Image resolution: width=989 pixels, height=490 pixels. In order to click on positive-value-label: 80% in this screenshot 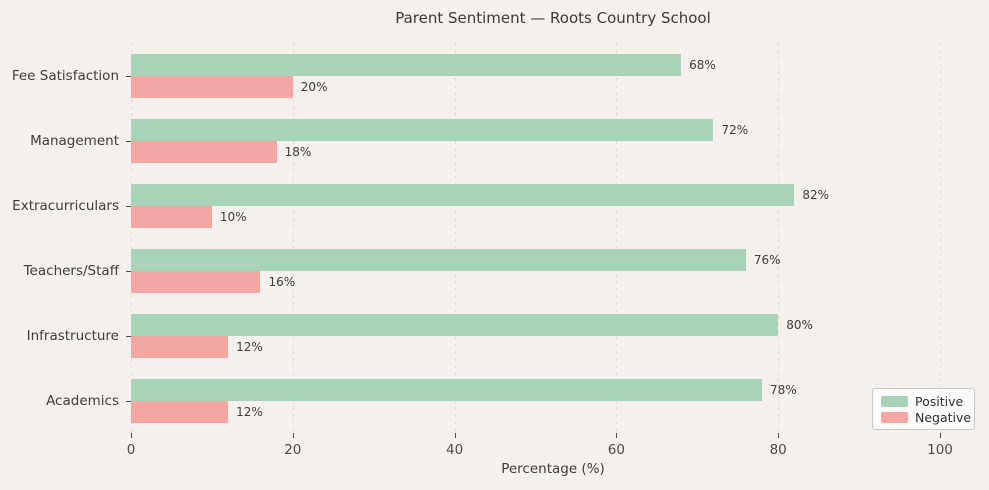, I will do `click(799, 324)`.